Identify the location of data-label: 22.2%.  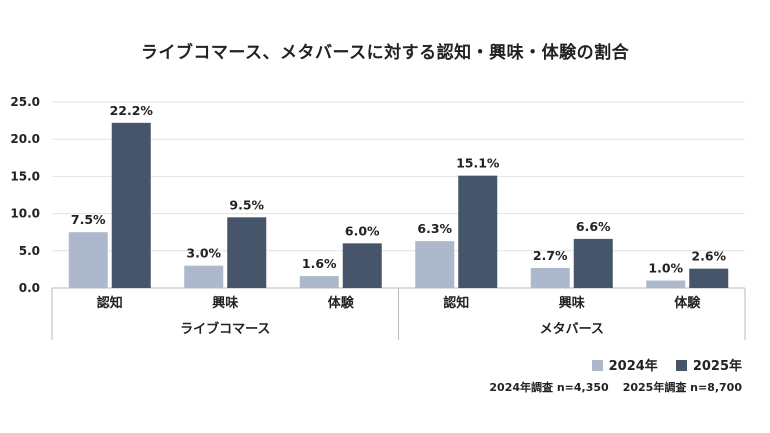
(132, 110).